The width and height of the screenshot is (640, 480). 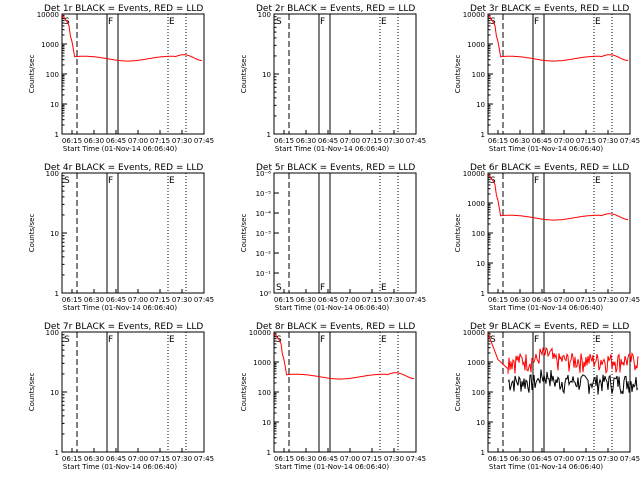 What do you see at coordinates (264, 274) in the screenshot?
I see `y-tick-label: 10⁻¹` at bounding box center [264, 274].